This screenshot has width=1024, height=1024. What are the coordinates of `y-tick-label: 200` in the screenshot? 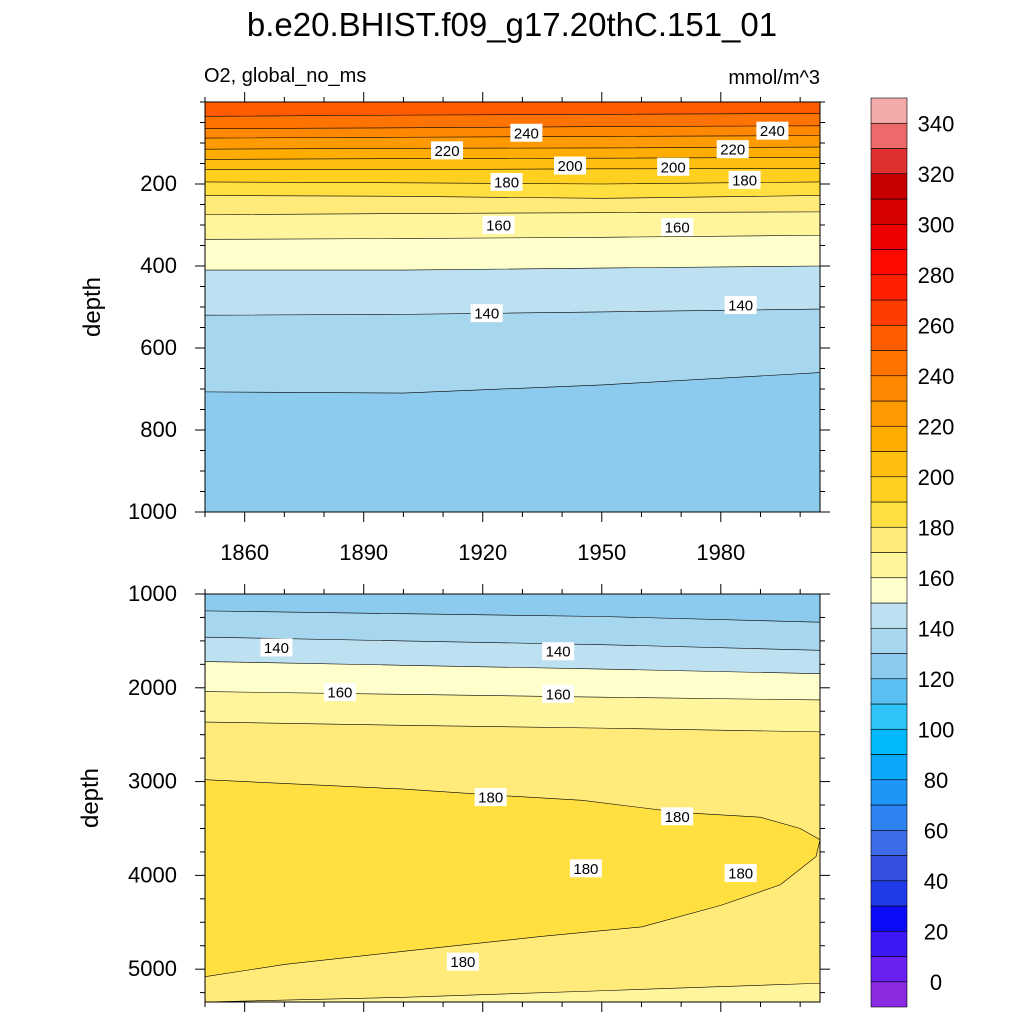 It's located at (158, 183).